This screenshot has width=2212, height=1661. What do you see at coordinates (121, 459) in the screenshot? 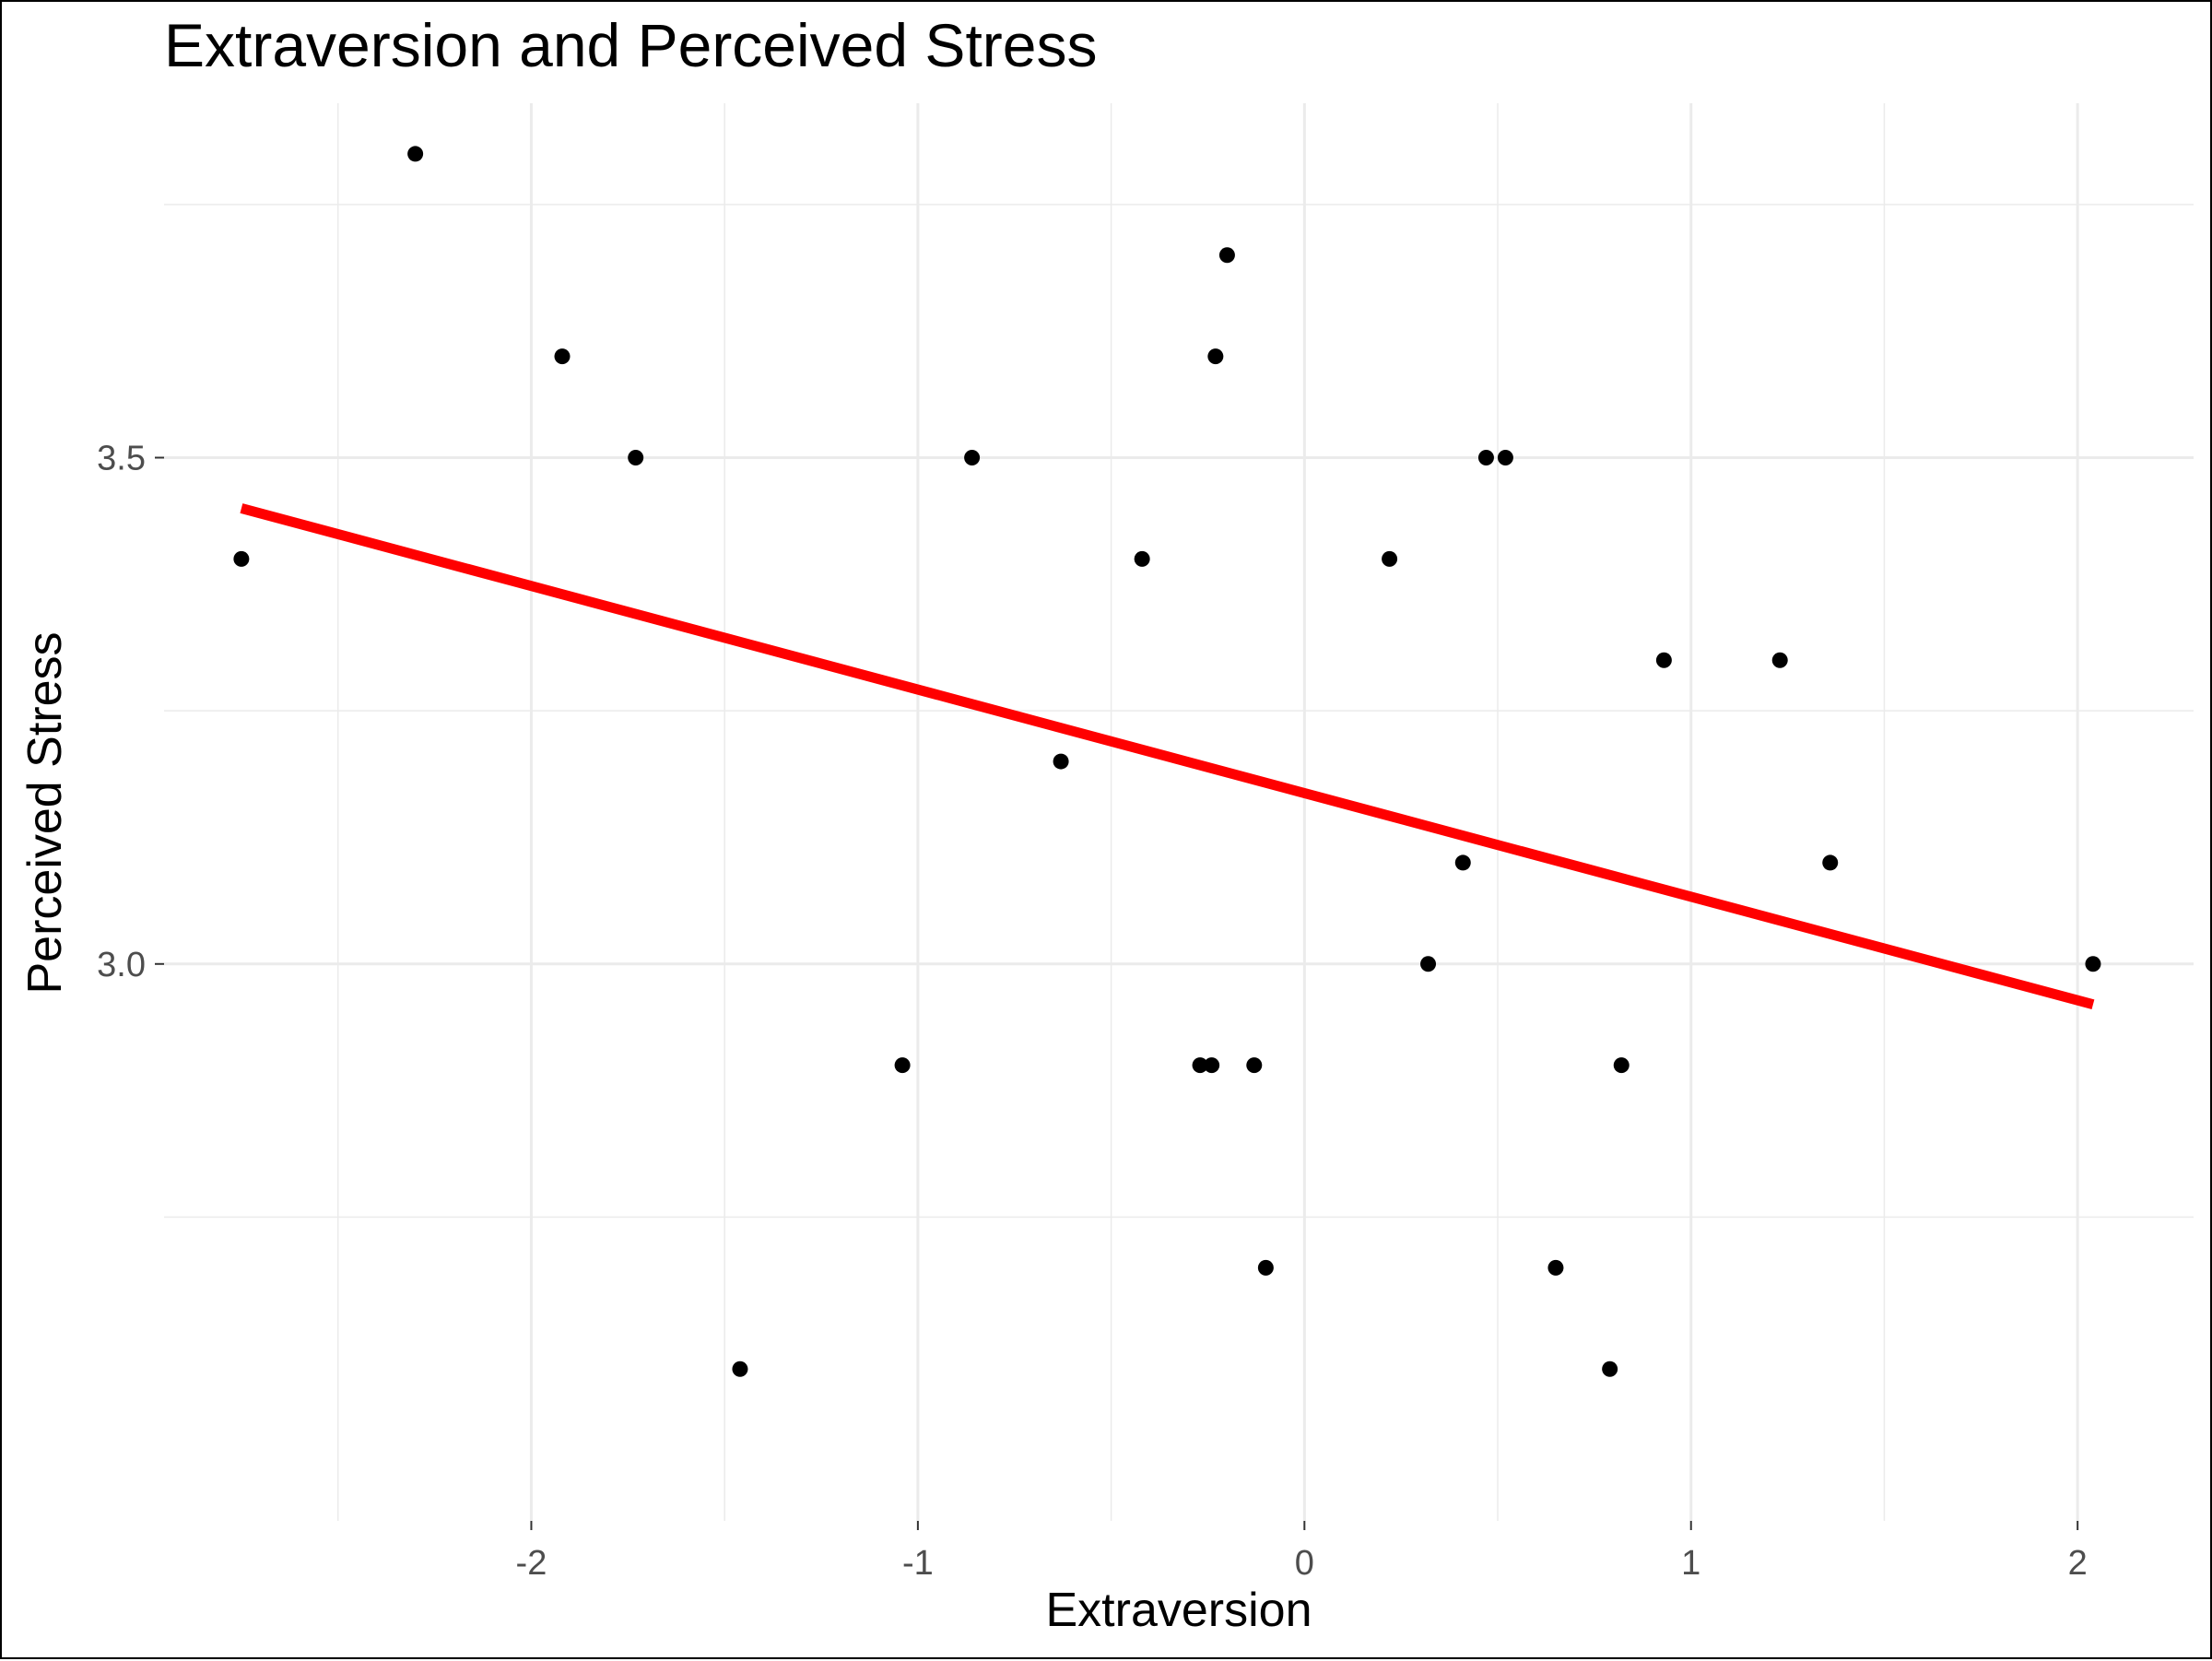
I see `y-tick-label: 3.5` at bounding box center [121, 459].